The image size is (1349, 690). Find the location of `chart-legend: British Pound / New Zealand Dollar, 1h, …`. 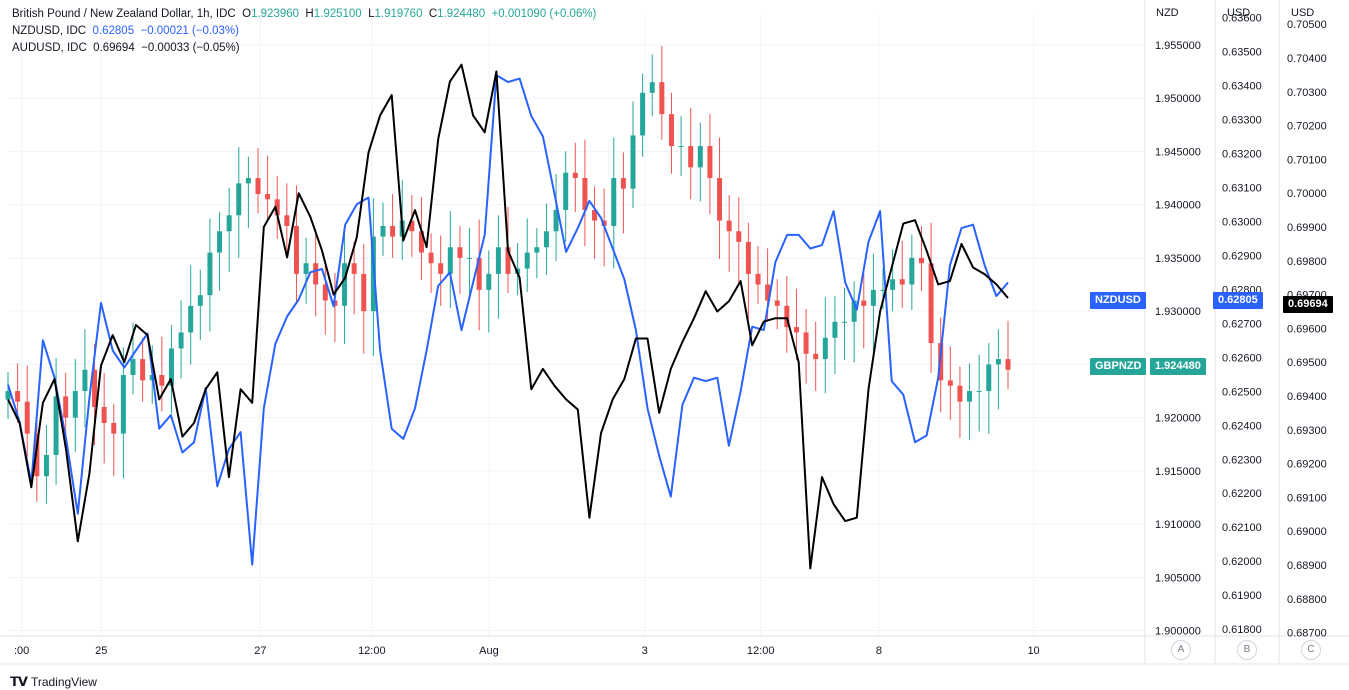

chart-legend: British Pound / New Zealand Dollar, 1h, … is located at coordinates (304, 31).